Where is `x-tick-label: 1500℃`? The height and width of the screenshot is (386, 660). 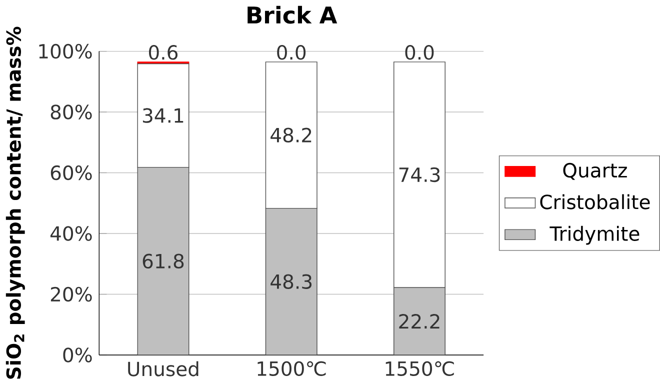
x-tick-label: 1500℃ is located at coordinates (292, 368).